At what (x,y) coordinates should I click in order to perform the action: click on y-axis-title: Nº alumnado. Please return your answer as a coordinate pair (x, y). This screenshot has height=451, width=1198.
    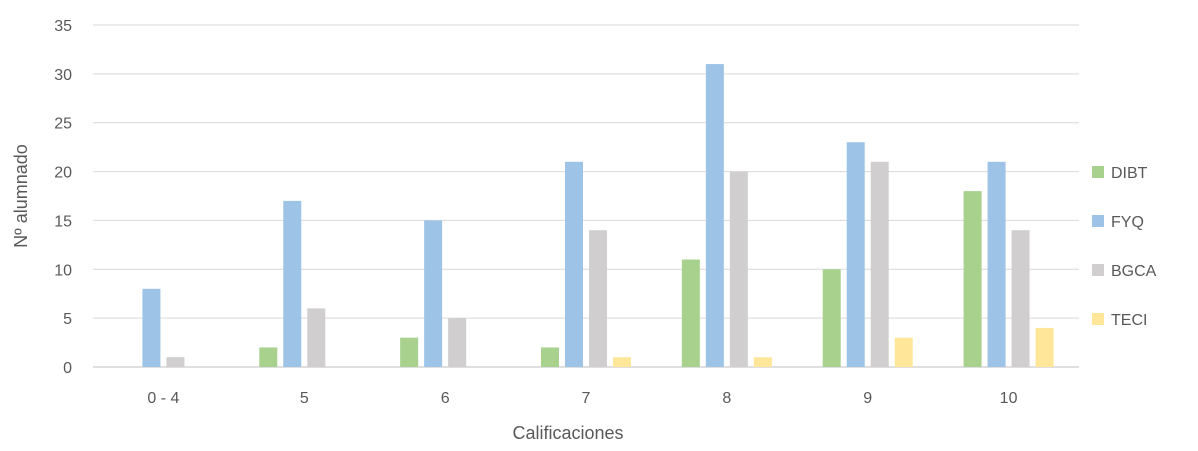
    Looking at the image, I should click on (21, 196).